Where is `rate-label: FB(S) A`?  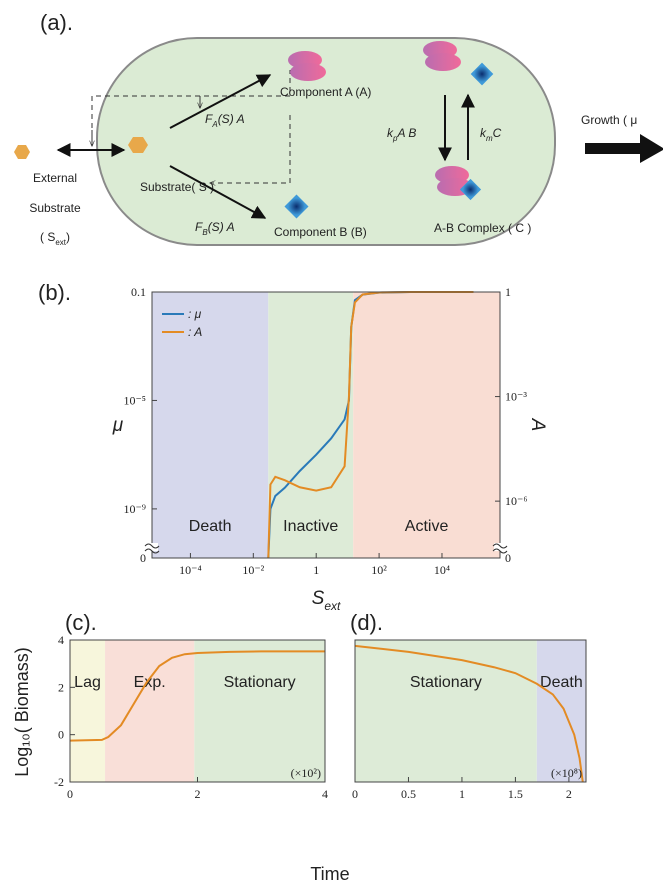 rate-label: FB(S) A is located at coordinates (215, 228).